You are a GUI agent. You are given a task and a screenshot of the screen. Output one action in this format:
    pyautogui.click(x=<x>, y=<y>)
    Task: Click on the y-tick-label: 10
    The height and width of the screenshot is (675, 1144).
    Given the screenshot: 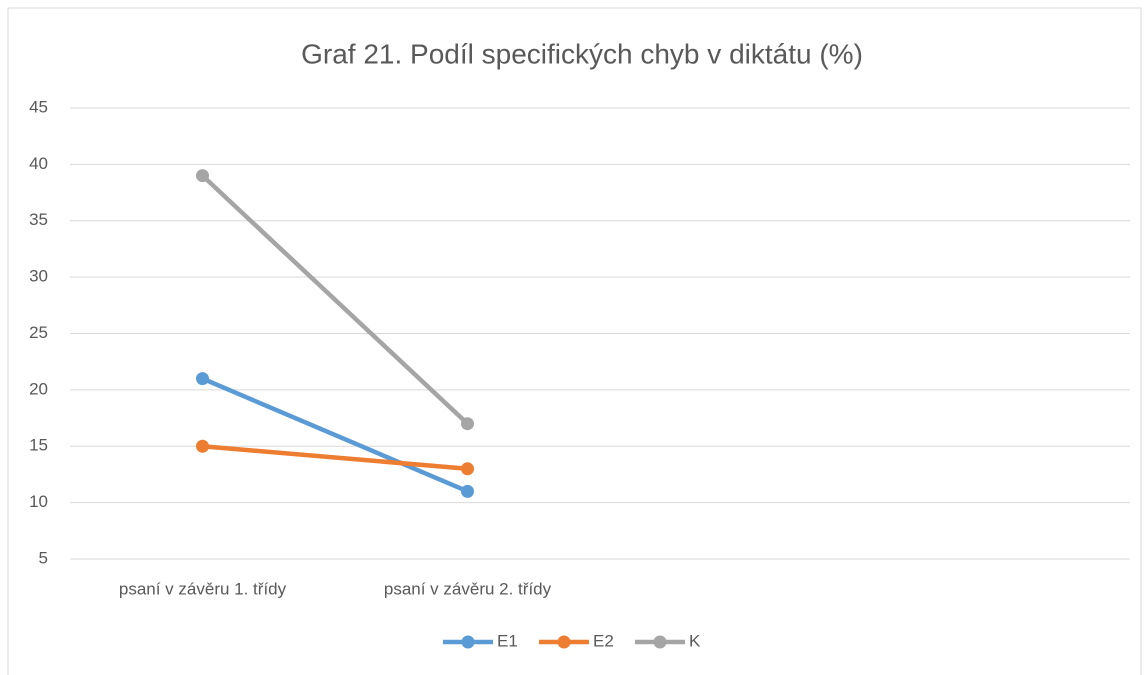 What is the action you would take?
    pyautogui.click(x=38, y=501)
    